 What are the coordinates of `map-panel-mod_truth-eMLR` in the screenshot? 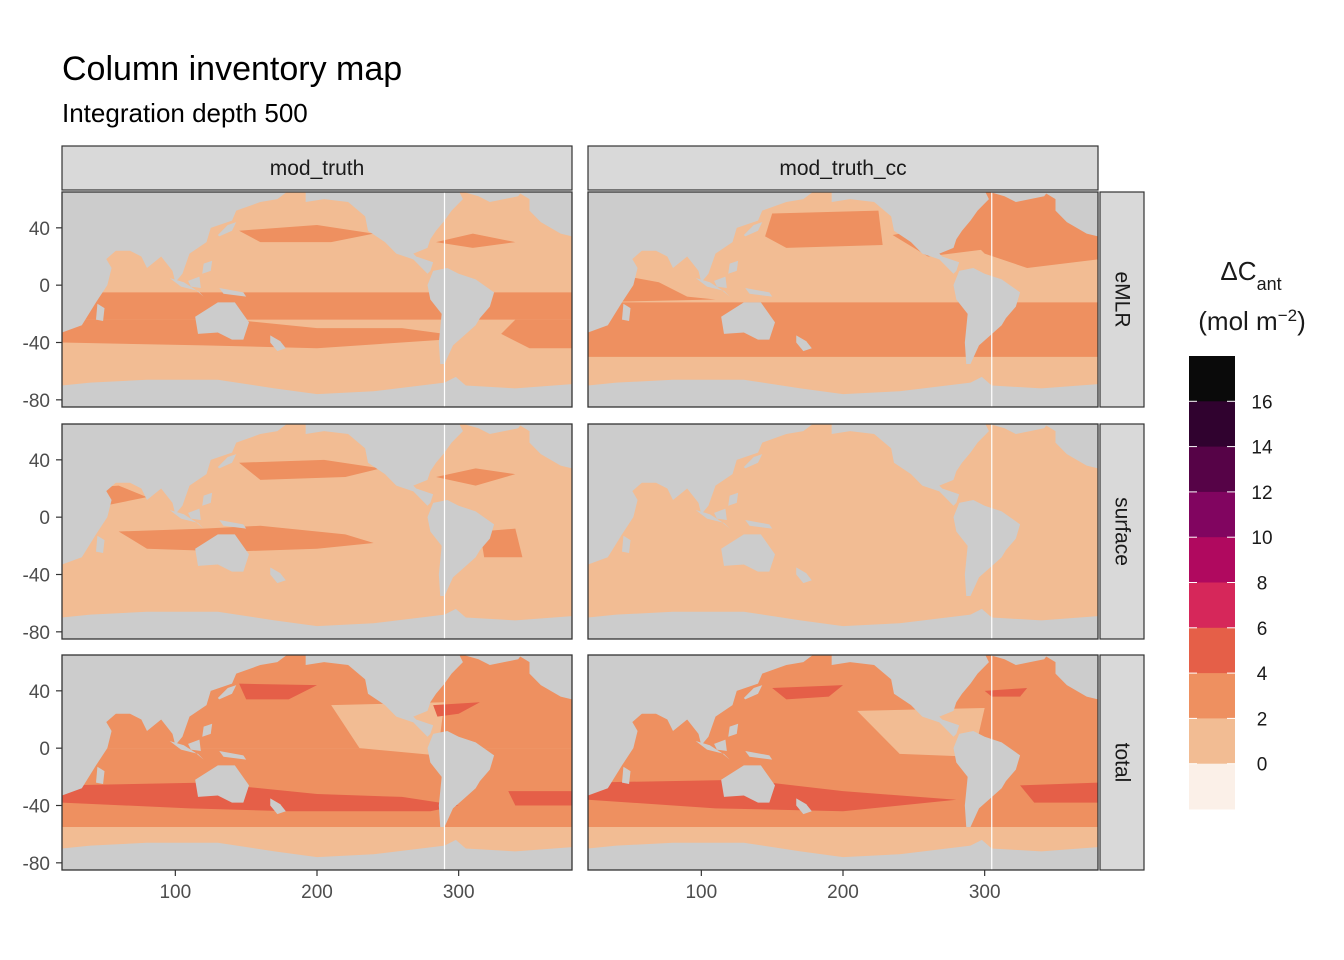 It's located at (317, 299).